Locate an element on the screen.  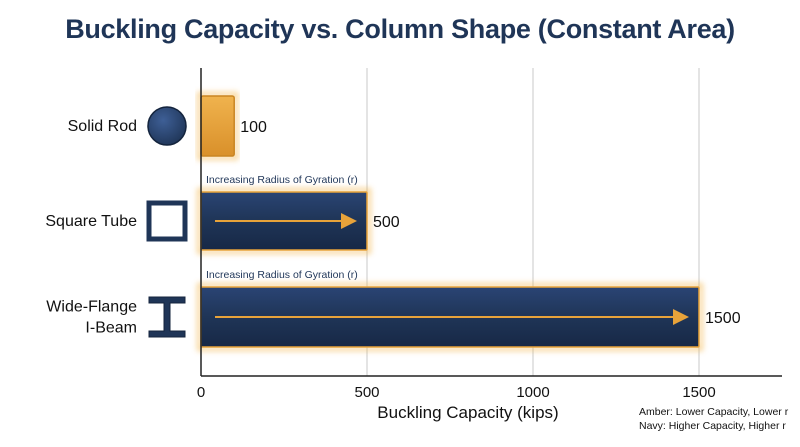
legend-entry: Amber: Lower Capacity, Lower r is located at coordinates (714, 412).